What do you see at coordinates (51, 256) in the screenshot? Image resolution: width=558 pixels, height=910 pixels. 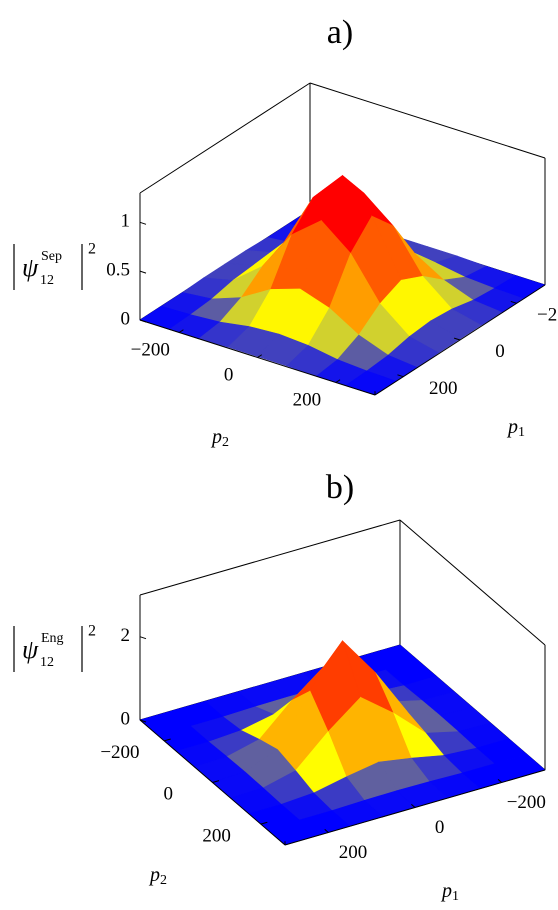 I see `z-label-superscript: Sep` at bounding box center [51, 256].